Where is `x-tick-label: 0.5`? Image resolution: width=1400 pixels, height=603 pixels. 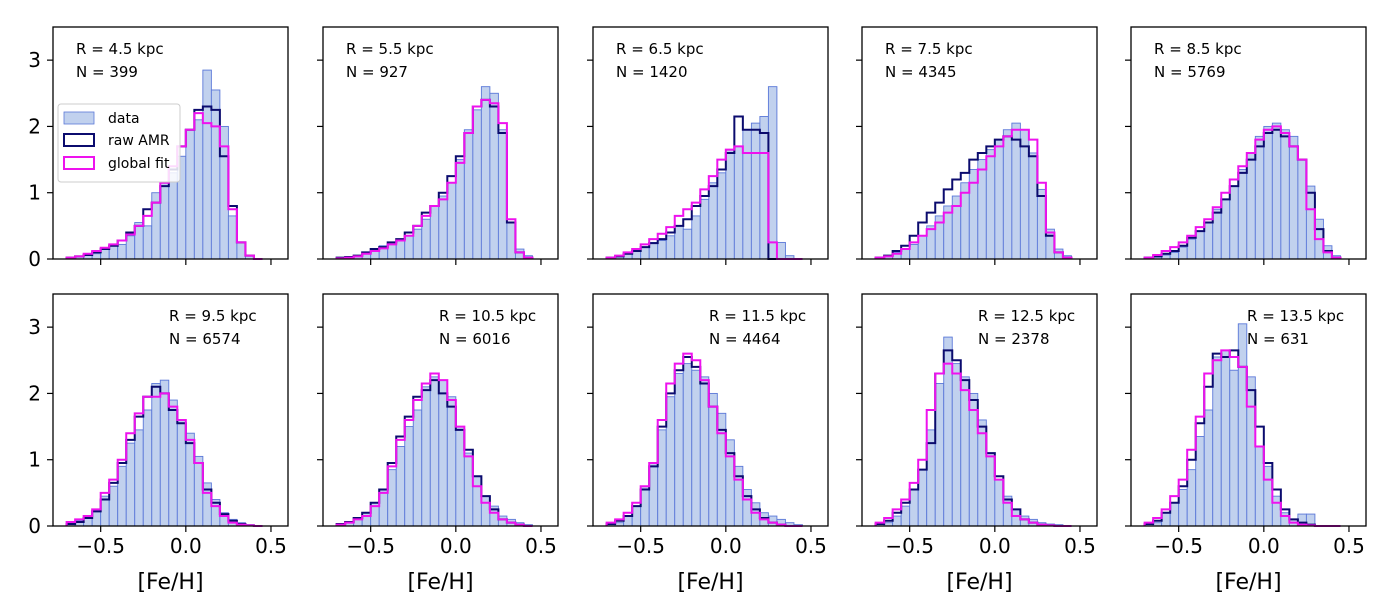
x-tick-label: 0.5 is located at coordinates (1349, 546).